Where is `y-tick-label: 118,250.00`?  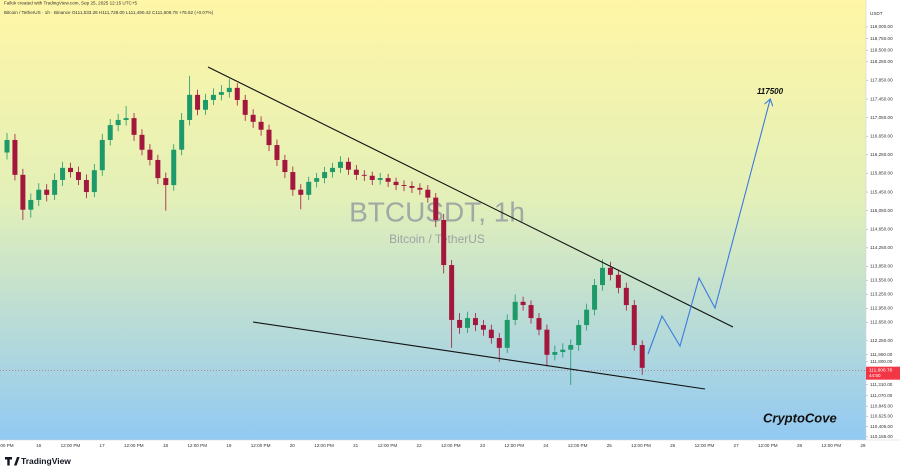
y-tick-label: 118,250.00 is located at coordinates (881, 61).